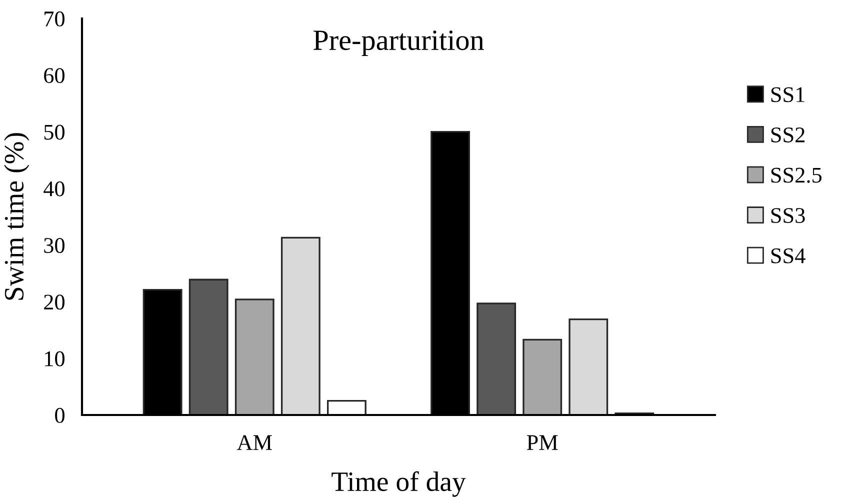 This screenshot has width=845, height=501. What do you see at coordinates (54, 245) in the screenshot?
I see `y-tick-label: 30` at bounding box center [54, 245].